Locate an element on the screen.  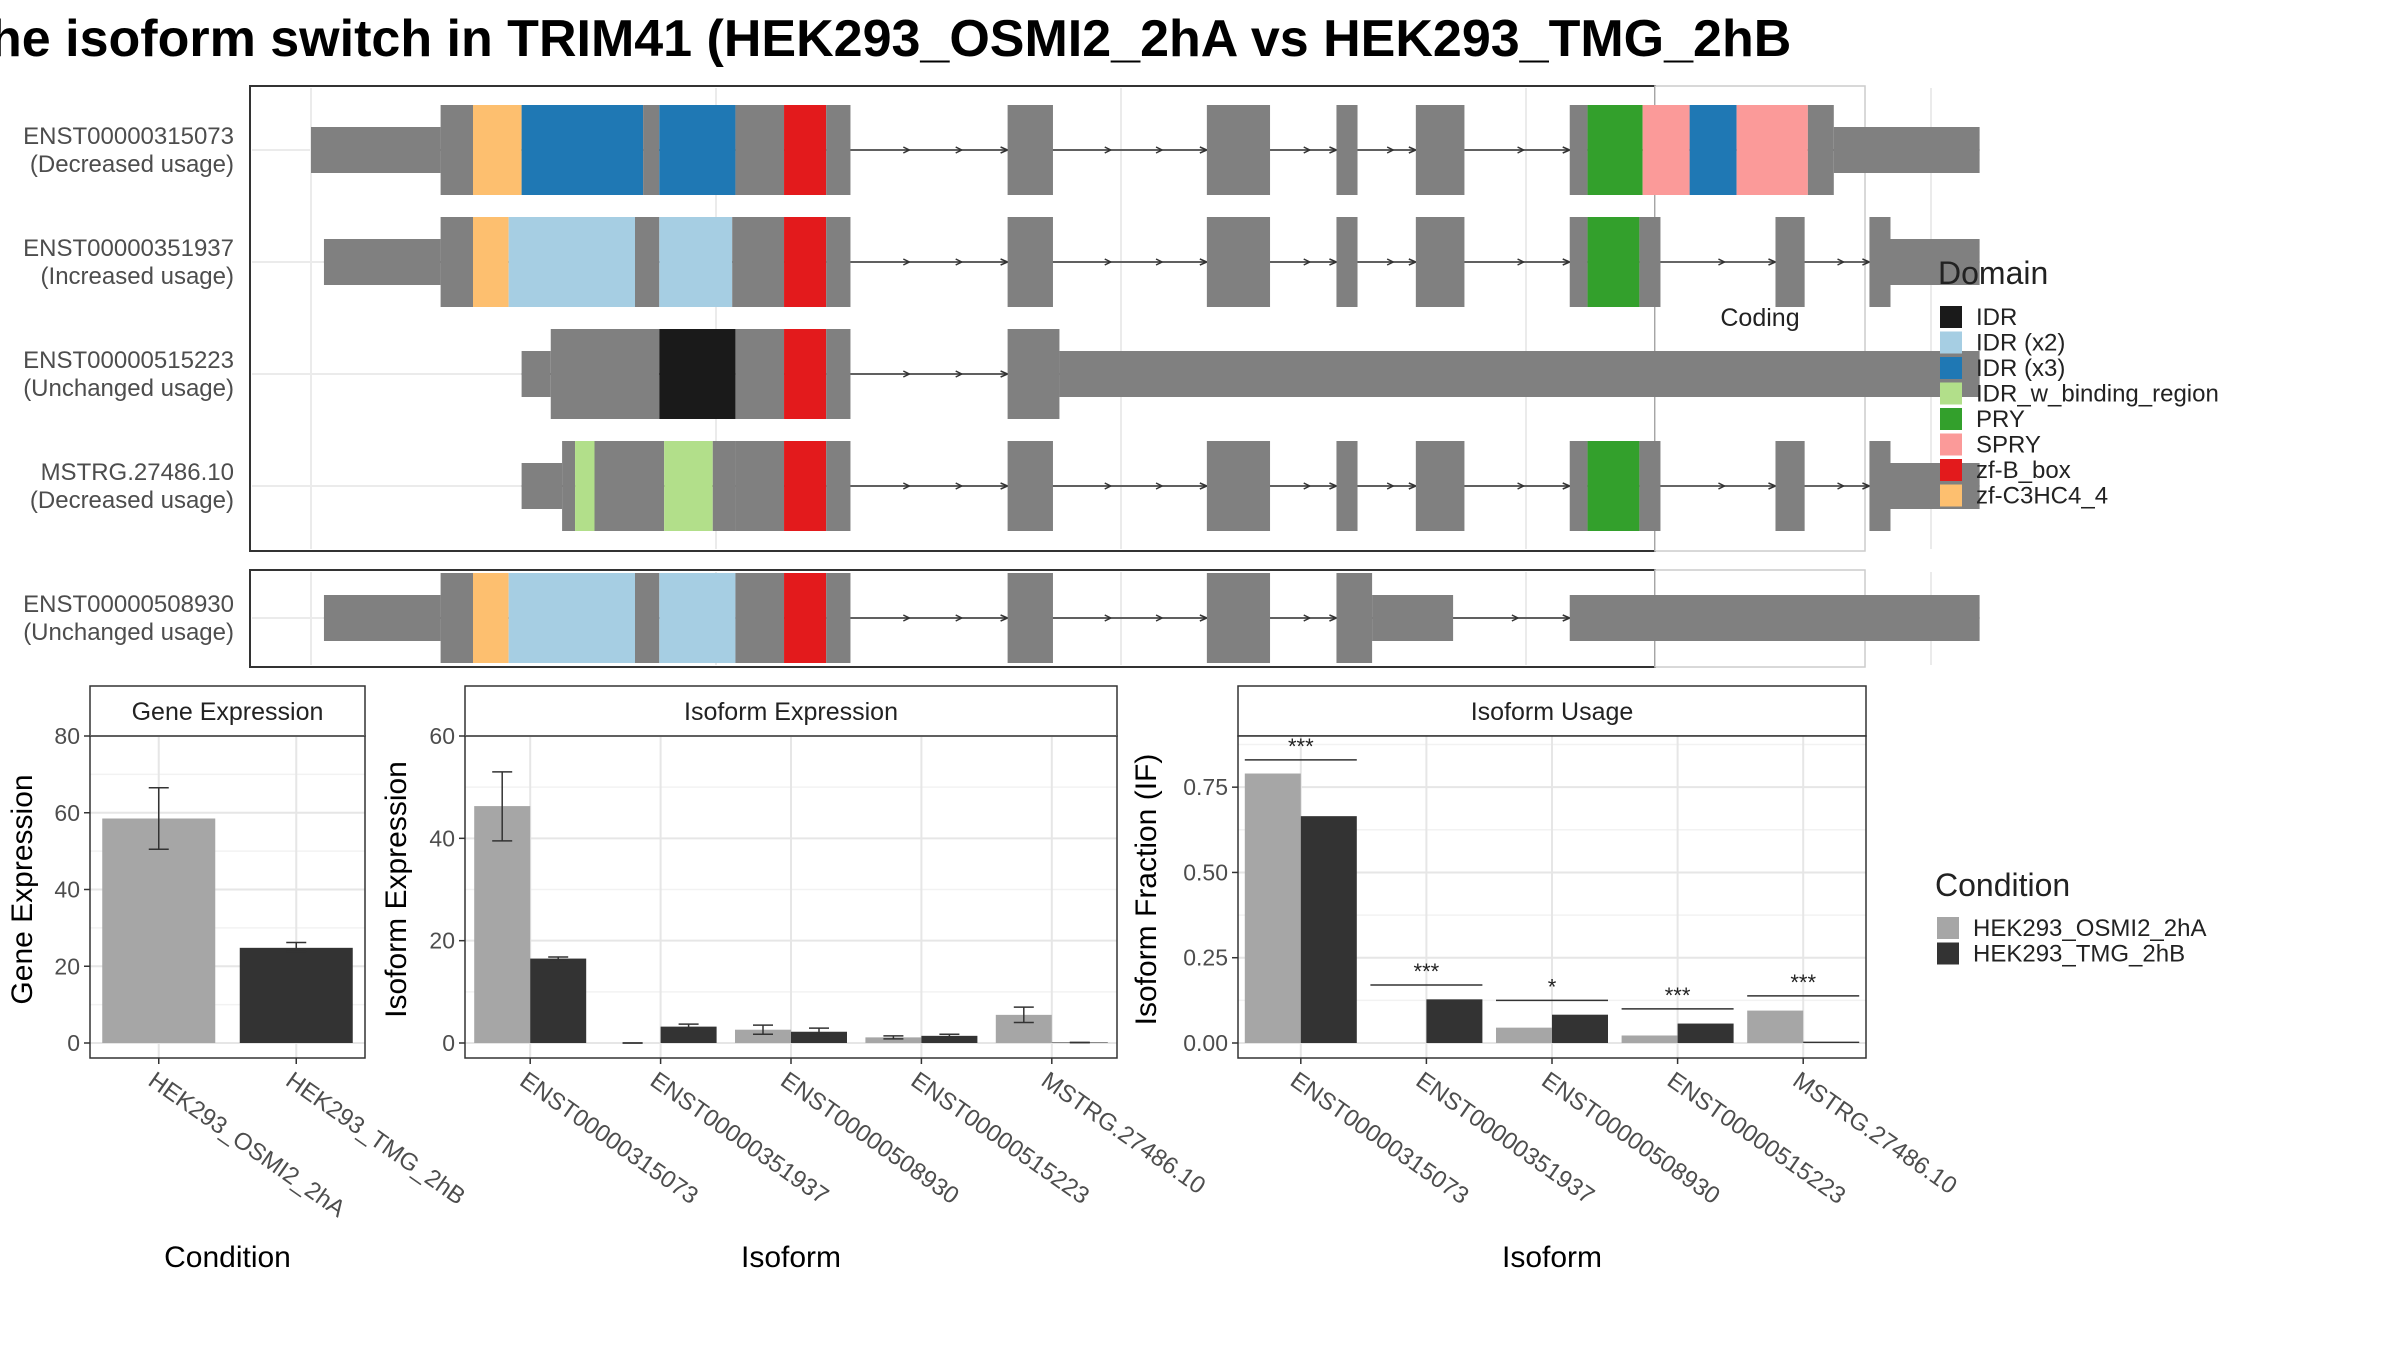
significance-label: * is located at coordinates (1552, 986).